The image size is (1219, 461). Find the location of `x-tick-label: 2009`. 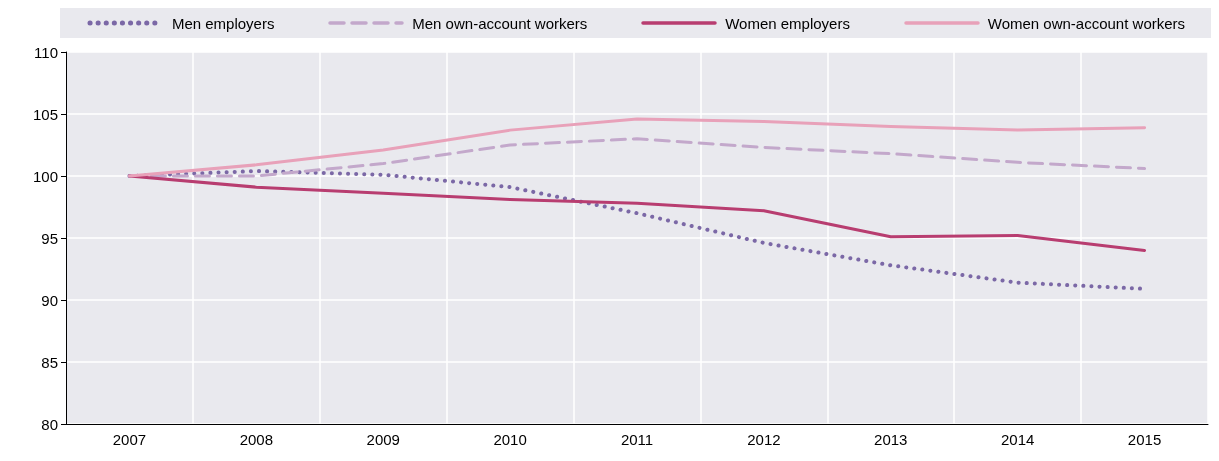

x-tick-label: 2009 is located at coordinates (383, 439).